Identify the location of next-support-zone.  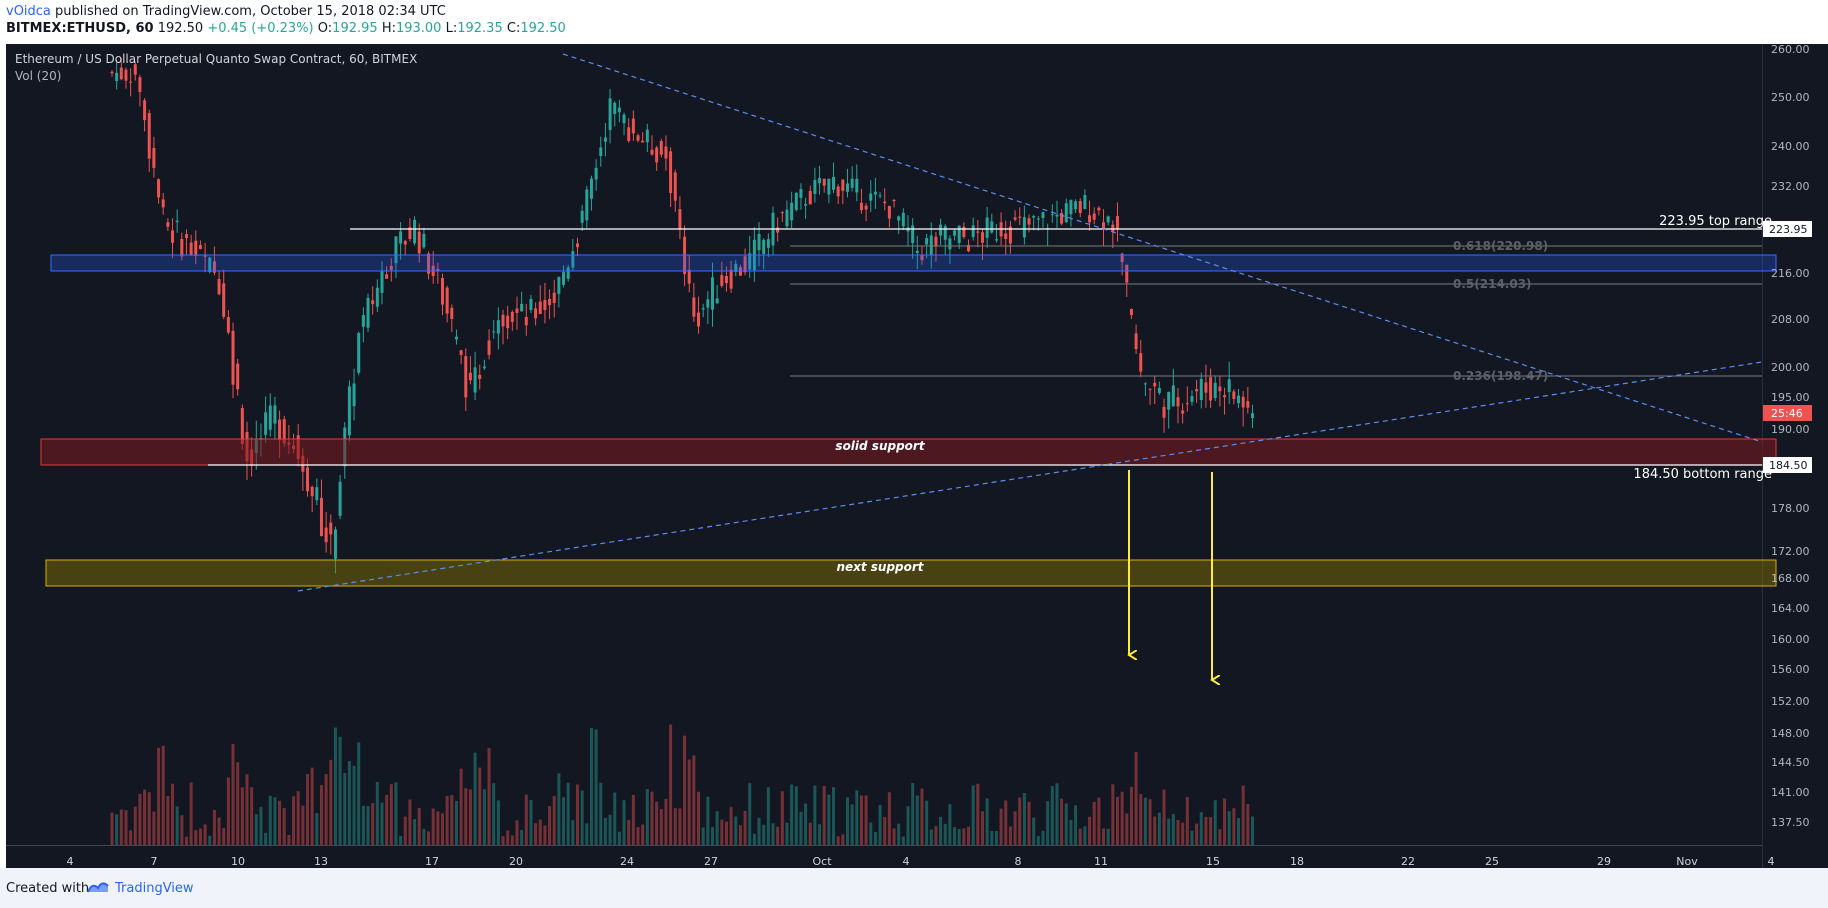
(911, 573).